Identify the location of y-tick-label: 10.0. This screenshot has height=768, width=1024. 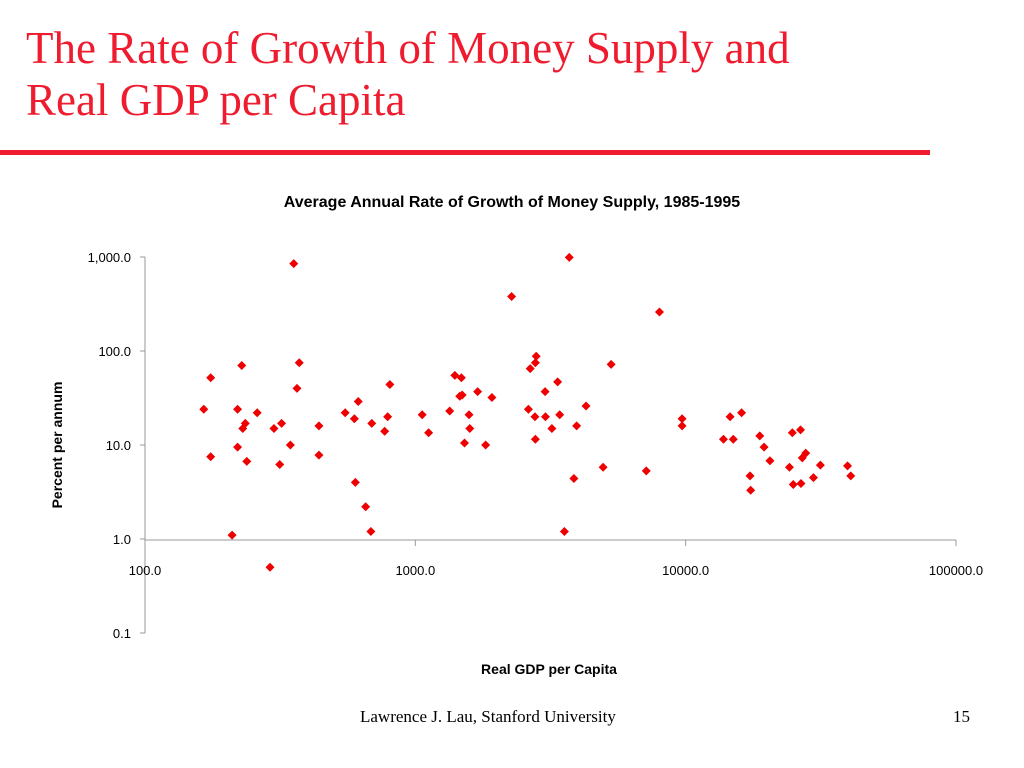
(118, 445).